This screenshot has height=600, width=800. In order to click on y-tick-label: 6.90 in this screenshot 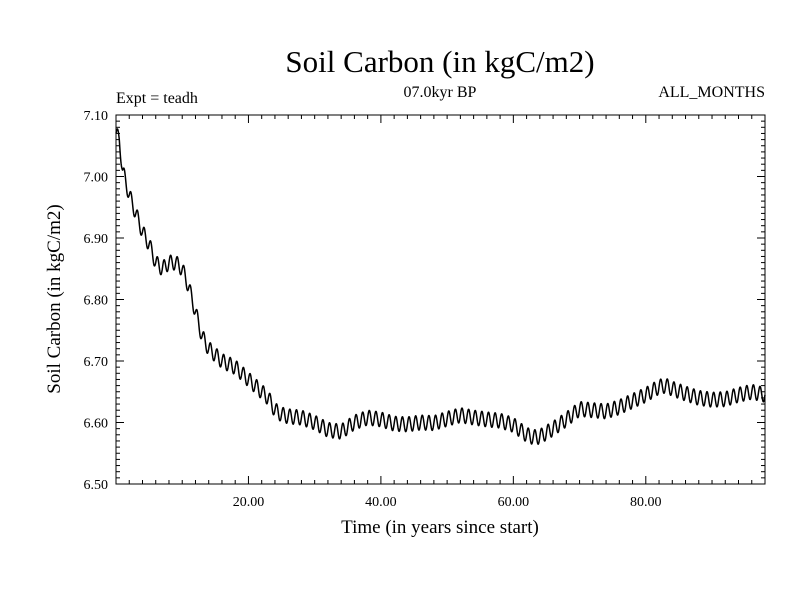, I will do `click(96, 239)`.